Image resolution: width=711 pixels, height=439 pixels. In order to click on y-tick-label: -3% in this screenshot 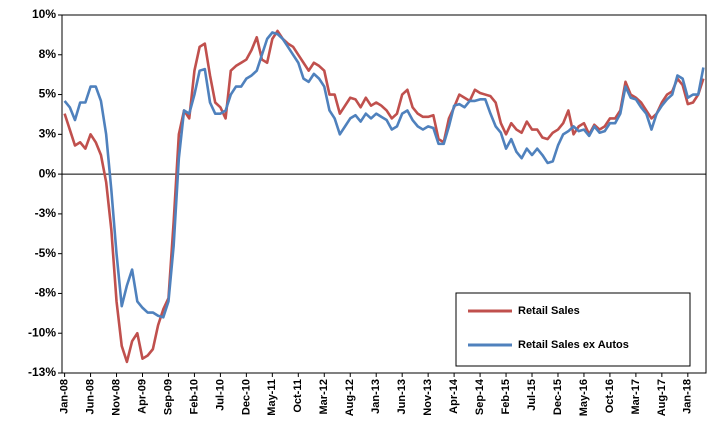, I will do `click(46, 213)`.